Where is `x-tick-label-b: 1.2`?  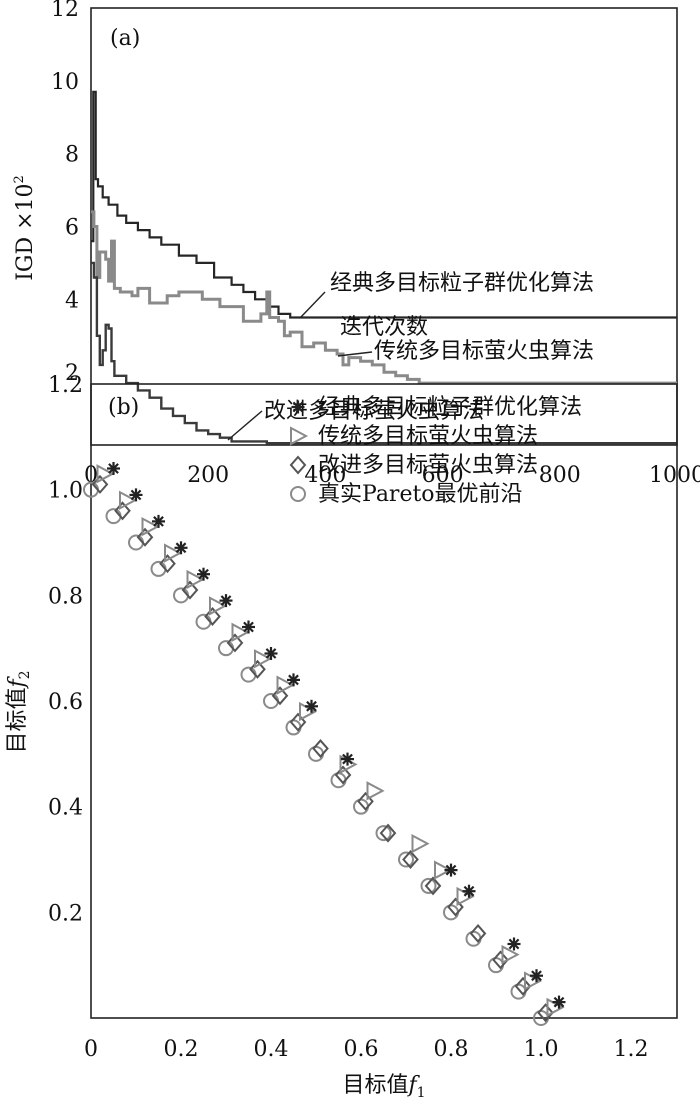
x-tick-label-b: 1.2 is located at coordinates (631, 1049).